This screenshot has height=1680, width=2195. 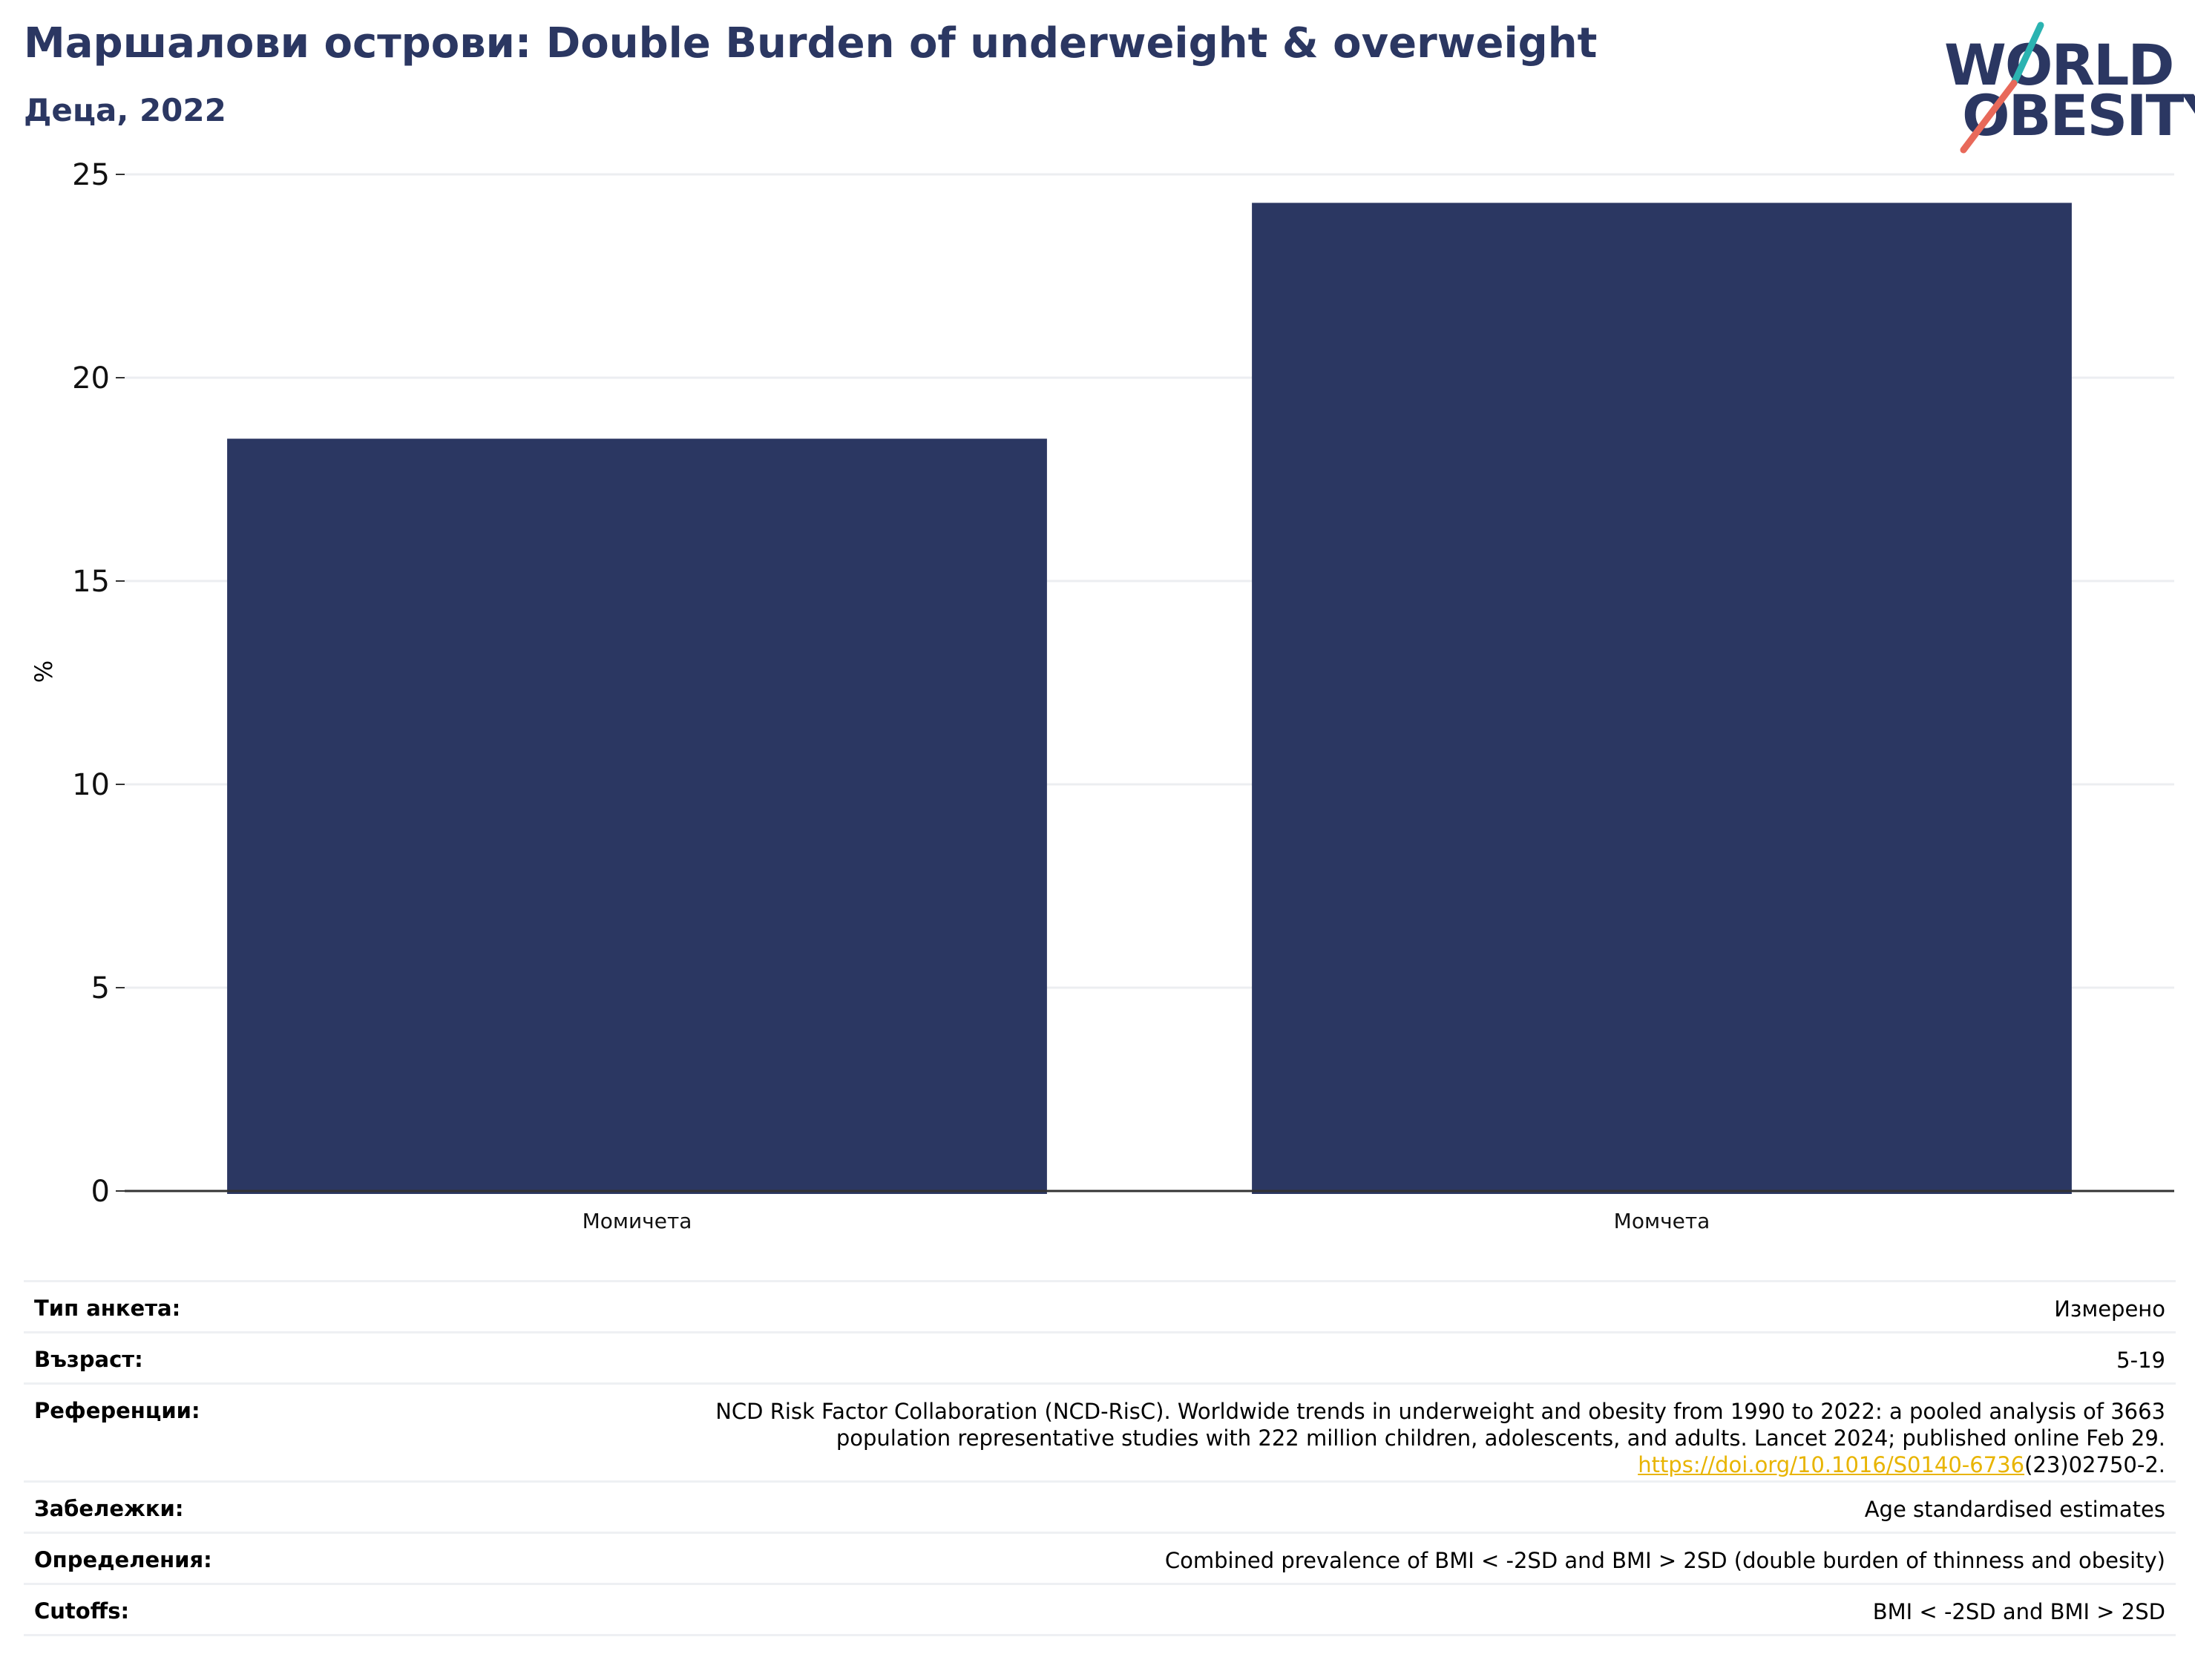 What do you see at coordinates (1100, 1507) in the screenshot?
I see `info-row-notes: Забележки: Age standardised estimates` at bounding box center [1100, 1507].